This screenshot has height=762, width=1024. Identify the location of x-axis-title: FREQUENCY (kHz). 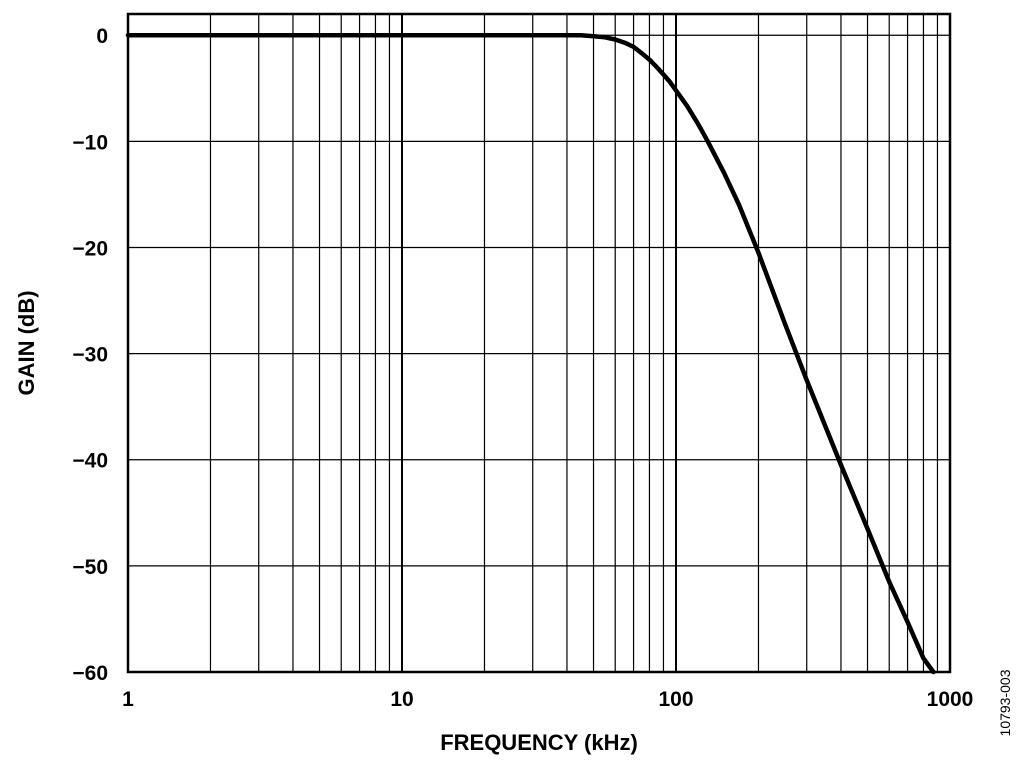
(539, 742).